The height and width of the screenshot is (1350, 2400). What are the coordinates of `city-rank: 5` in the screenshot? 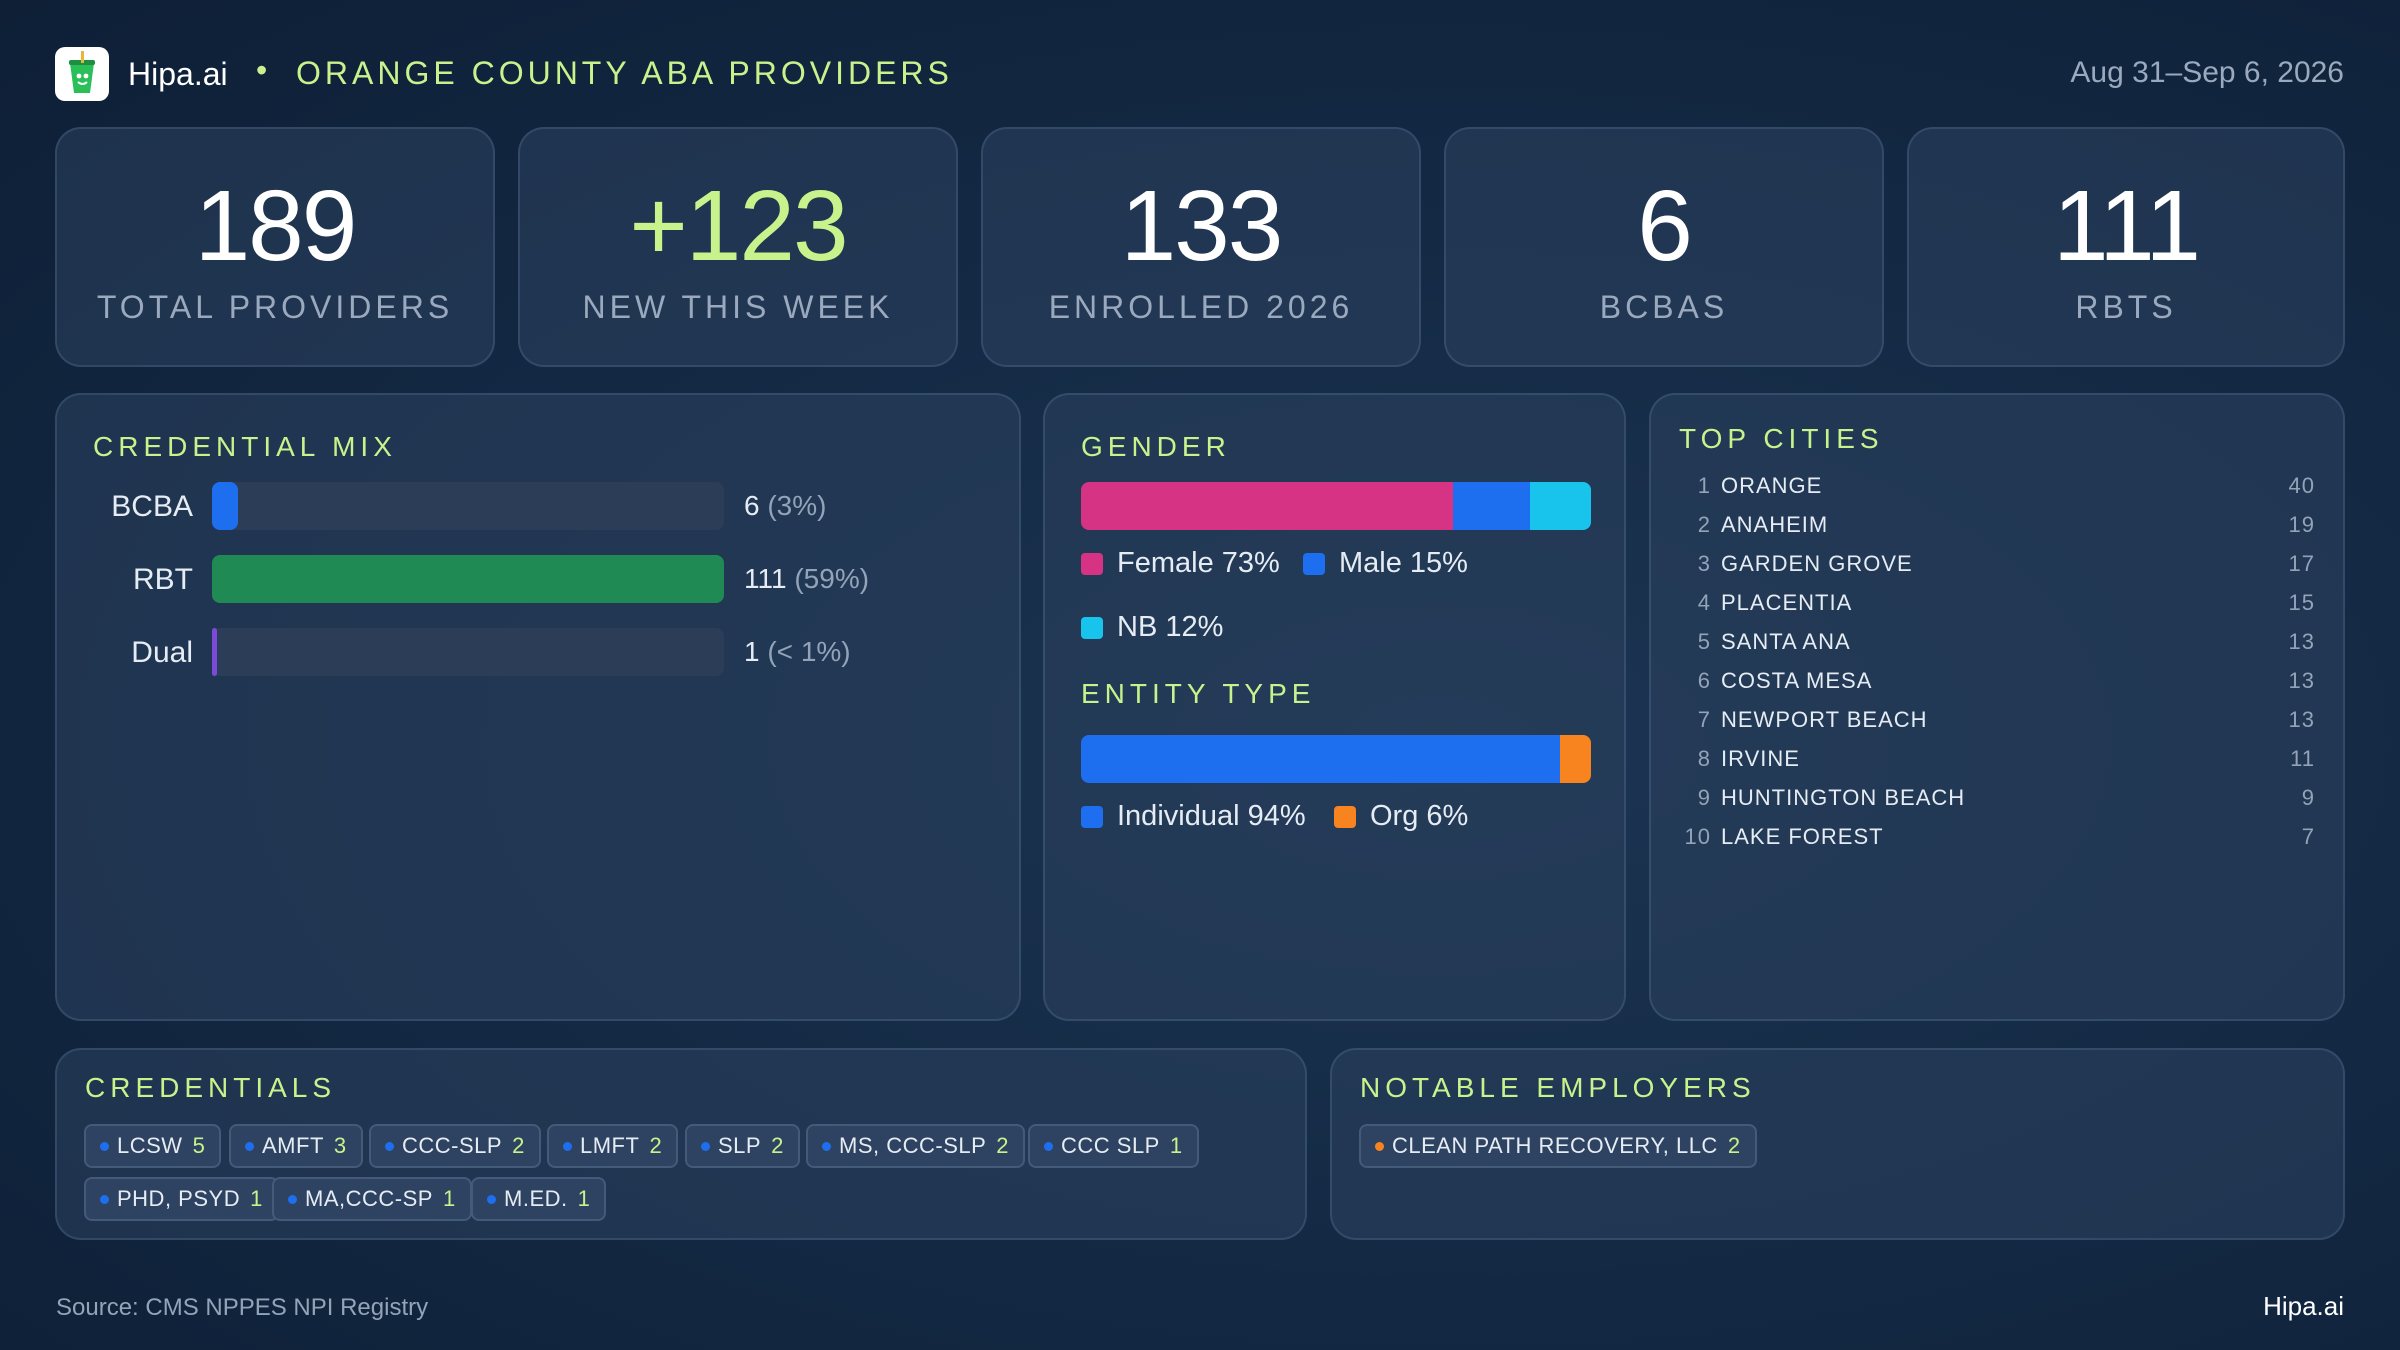 It's located at (1704, 641).